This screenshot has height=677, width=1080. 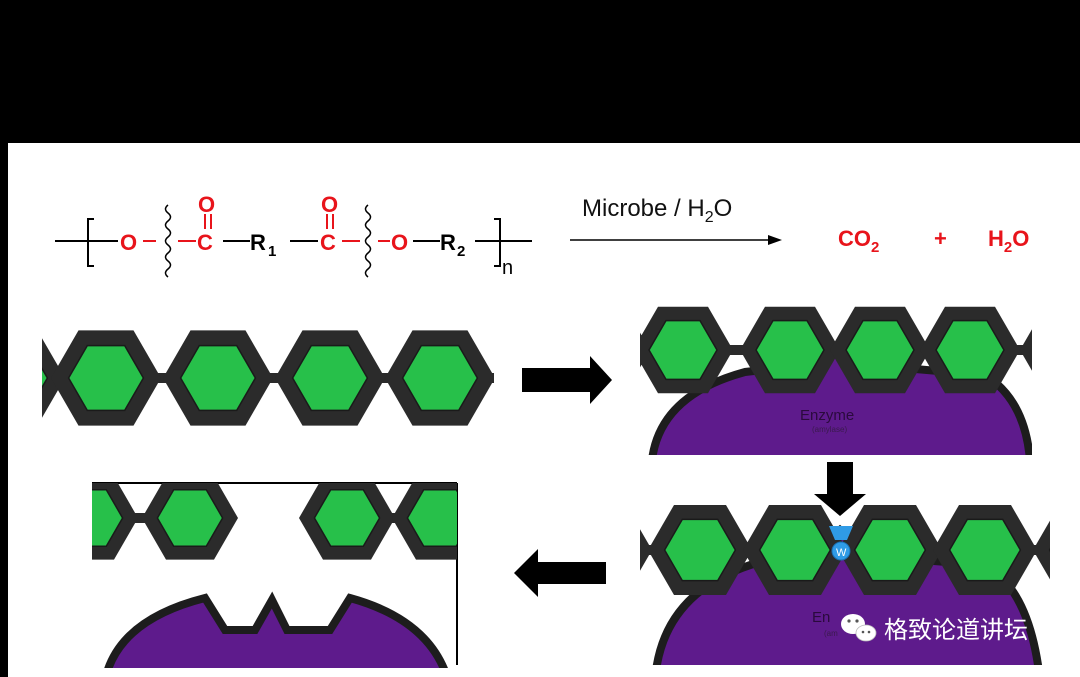 What do you see at coordinates (827, 415) in the screenshot?
I see `enzyme-label: Enzyme` at bounding box center [827, 415].